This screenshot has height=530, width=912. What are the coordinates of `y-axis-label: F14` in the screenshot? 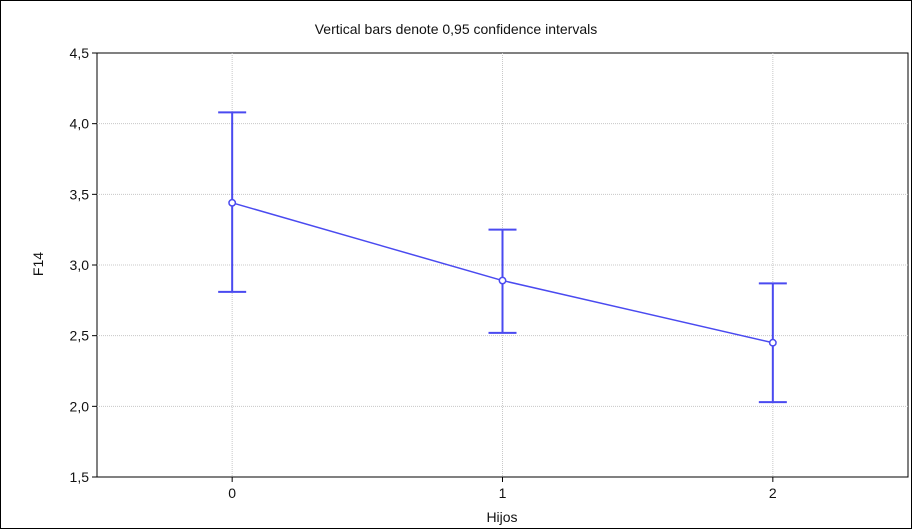 It's located at (38, 264).